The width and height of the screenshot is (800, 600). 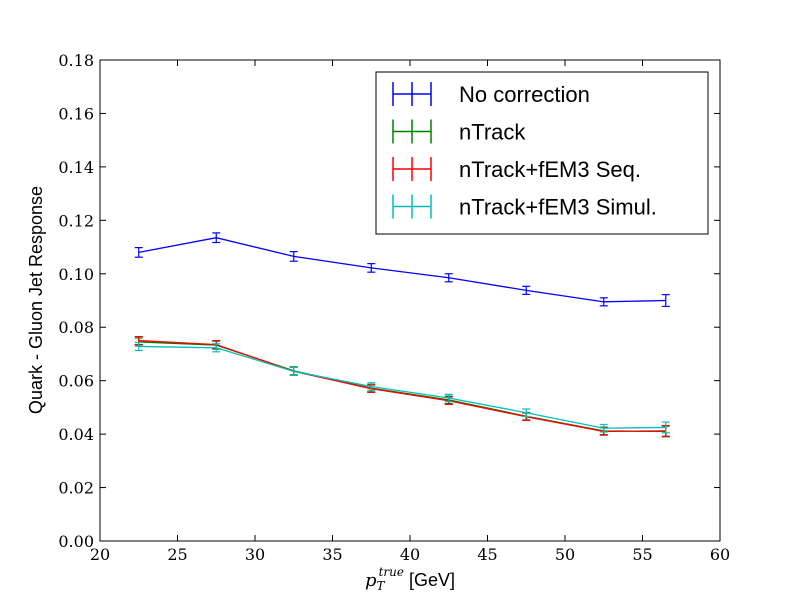 I want to click on legend-label: nTrack, so click(x=492, y=132).